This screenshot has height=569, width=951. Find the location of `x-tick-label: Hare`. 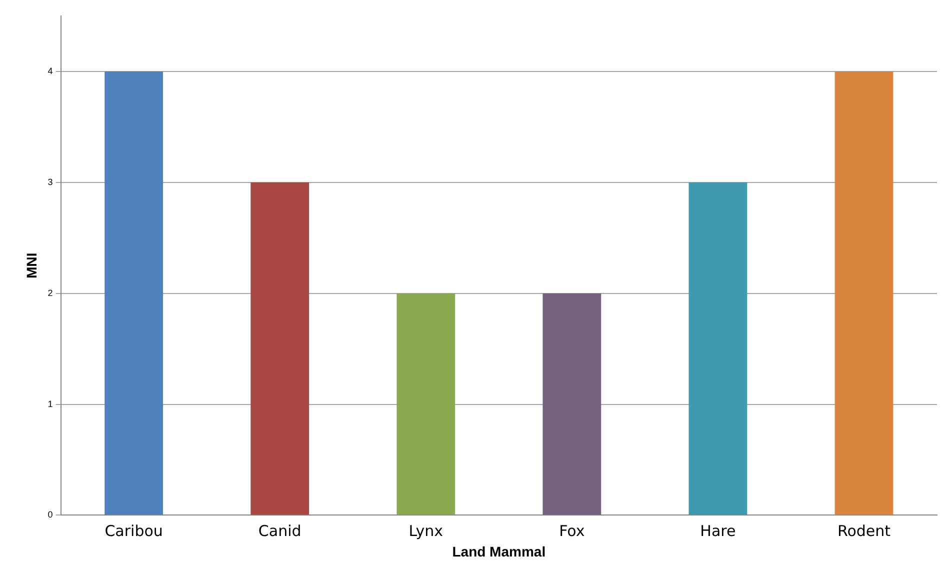

x-tick-label: Hare is located at coordinates (718, 531).